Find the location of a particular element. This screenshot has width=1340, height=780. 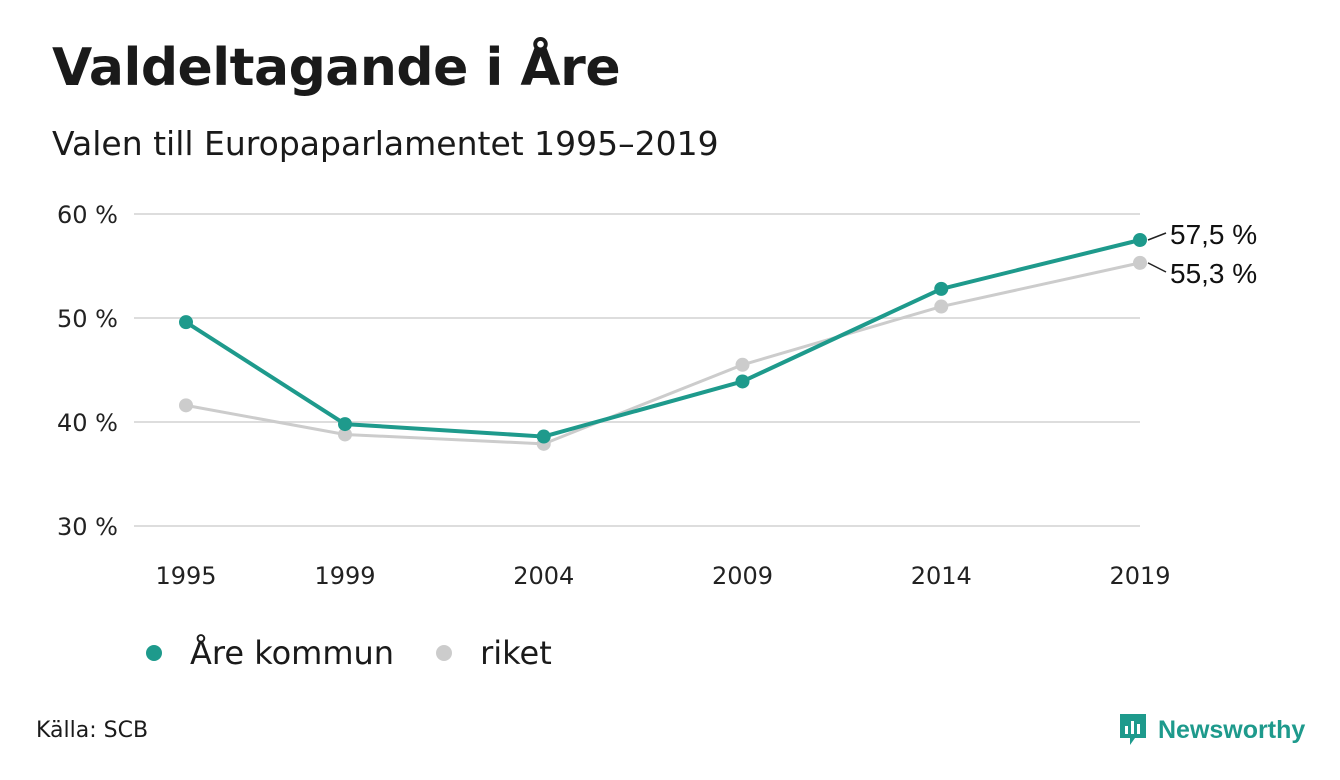

legend-label-riket: riket is located at coordinates (516, 653).